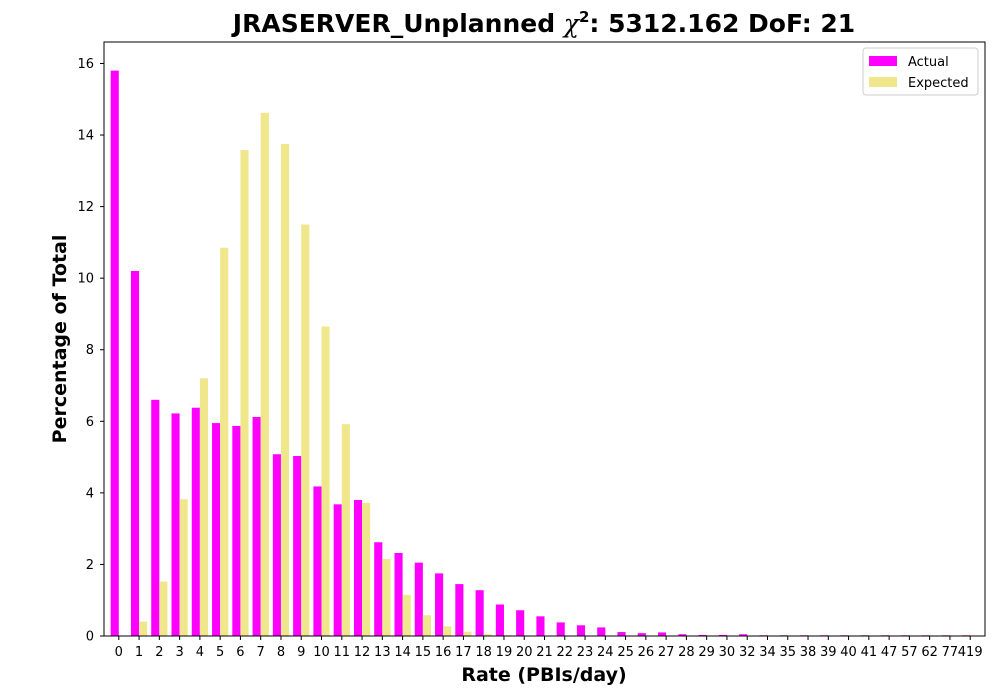 This screenshot has width=1000, height=700. Describe the element at coordinates (443, 652) in the screenshot. I see `x-tick-label-16: 16` at that location.